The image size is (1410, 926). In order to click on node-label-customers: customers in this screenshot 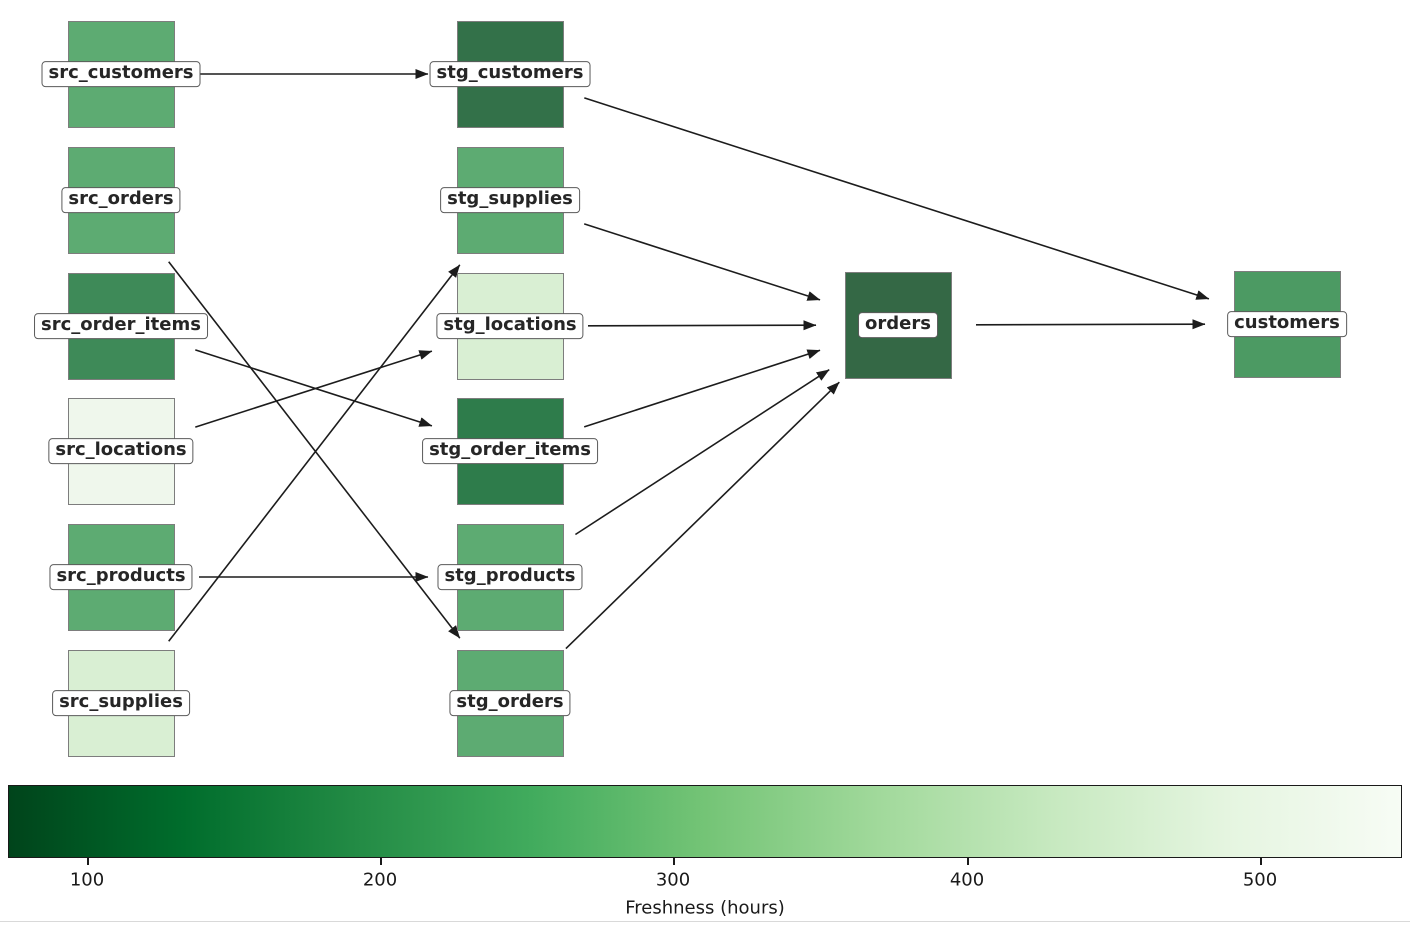, I will do `click(1287, 324)`.